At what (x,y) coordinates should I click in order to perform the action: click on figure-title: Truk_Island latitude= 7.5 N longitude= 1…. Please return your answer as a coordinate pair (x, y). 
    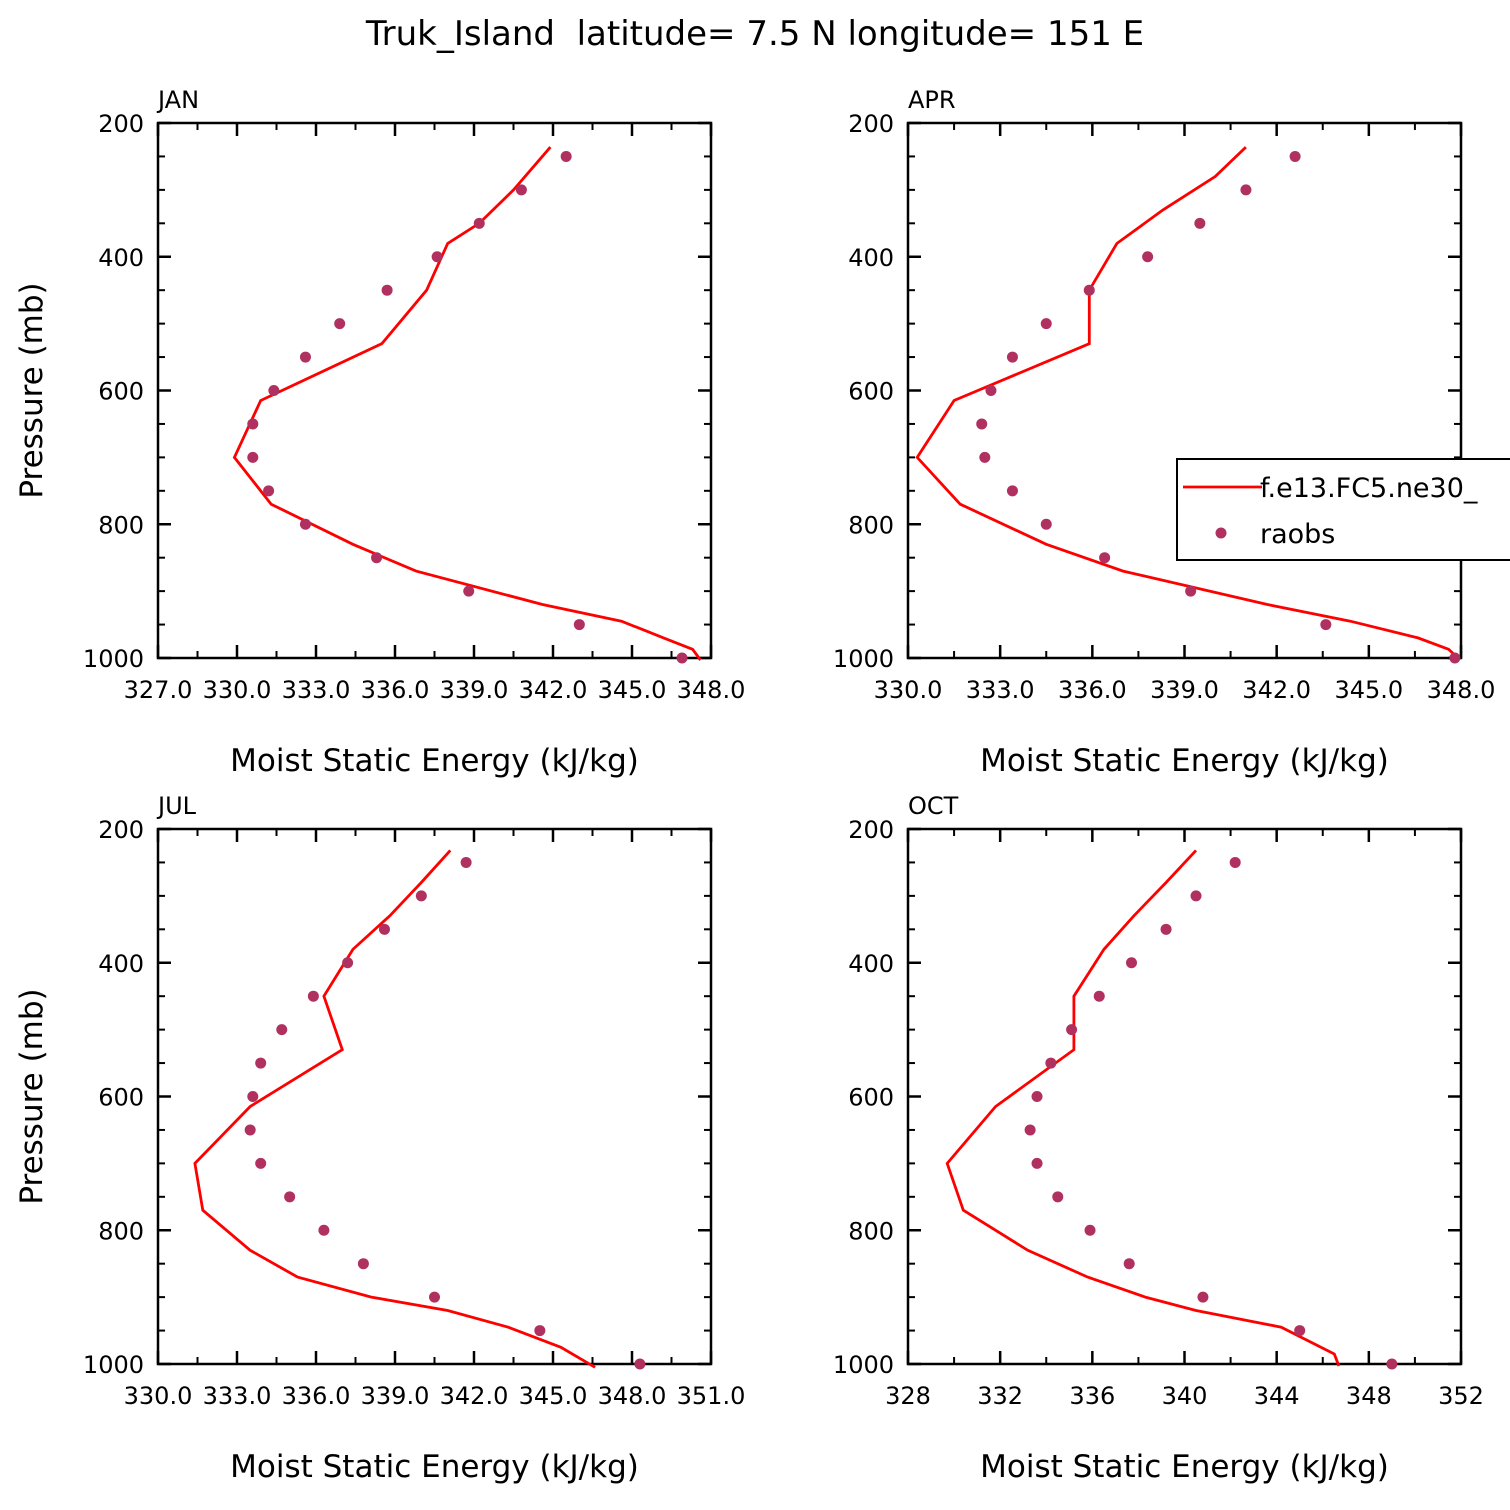
    Looking at the image, I should click on (754, 34).